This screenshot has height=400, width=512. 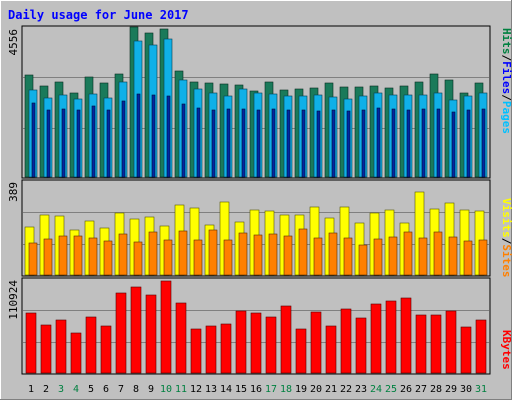 I want to click on x-tick-label: 13, so click(x=211, y=389).